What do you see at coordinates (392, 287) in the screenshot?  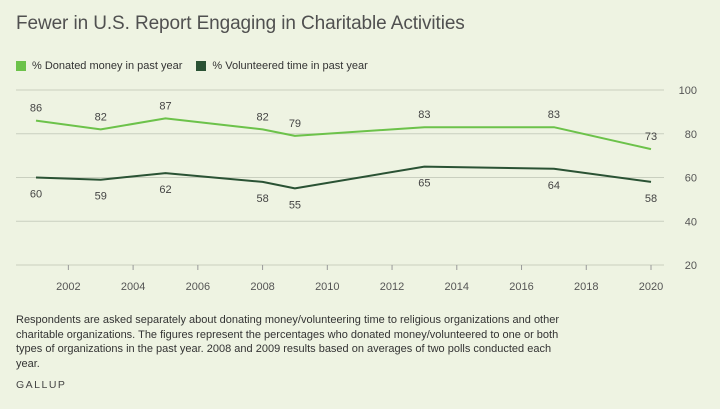 I see `x-tick-label-2012: 2012` at bounding box center [392, 287].